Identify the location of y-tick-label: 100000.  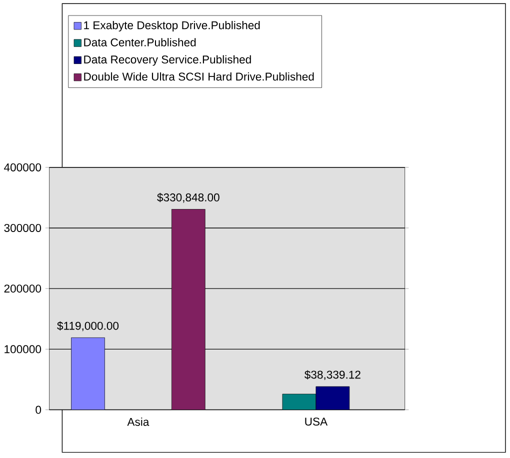
(23, 349).